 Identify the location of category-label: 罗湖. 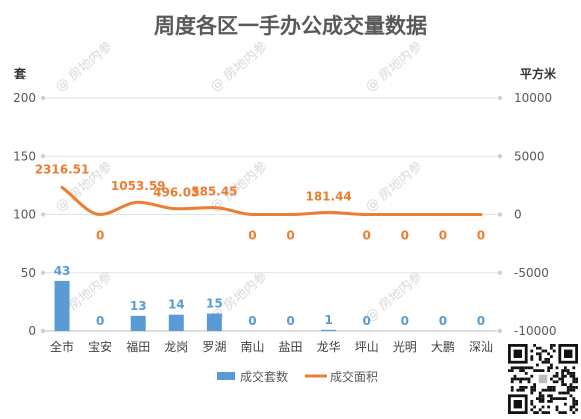
(214, 346).